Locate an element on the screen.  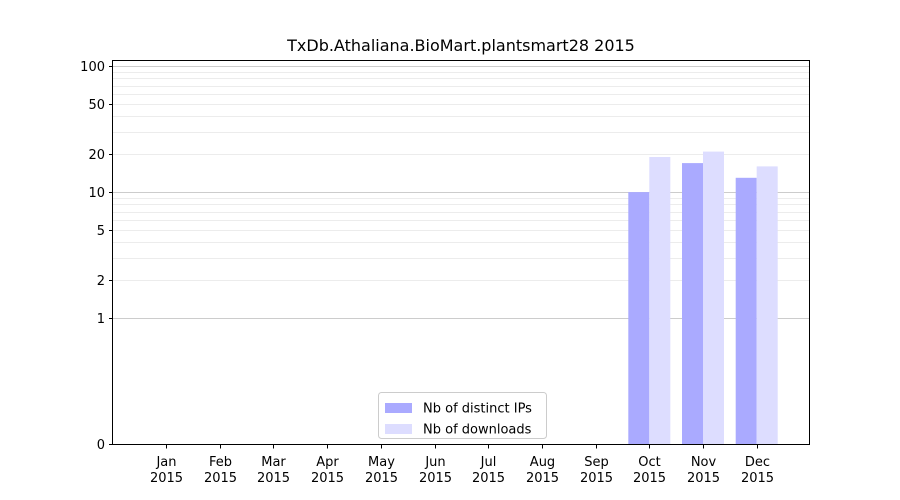
x-tick-label-month: Jul is located at coordinates (488, 462).